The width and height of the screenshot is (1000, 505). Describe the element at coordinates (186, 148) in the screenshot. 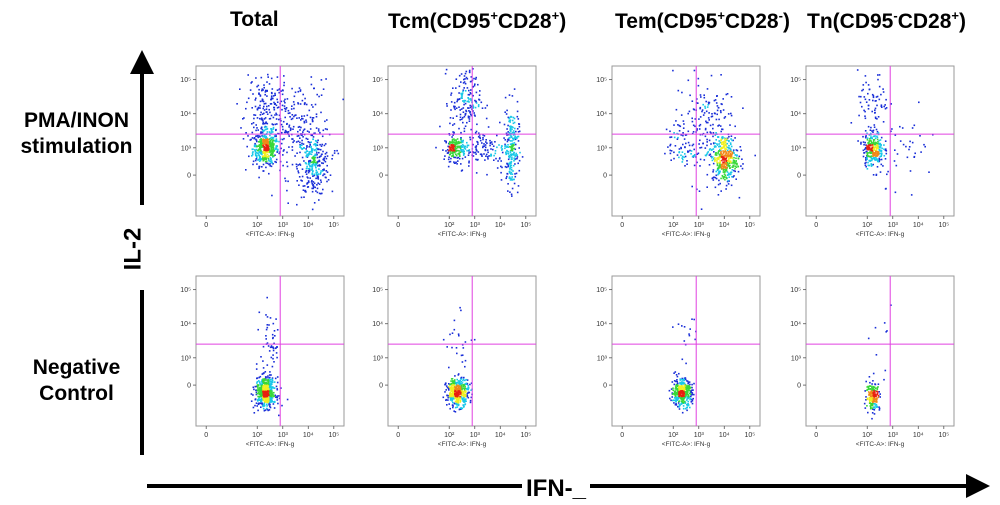

I see `y-tick-label: 10³` at that location.